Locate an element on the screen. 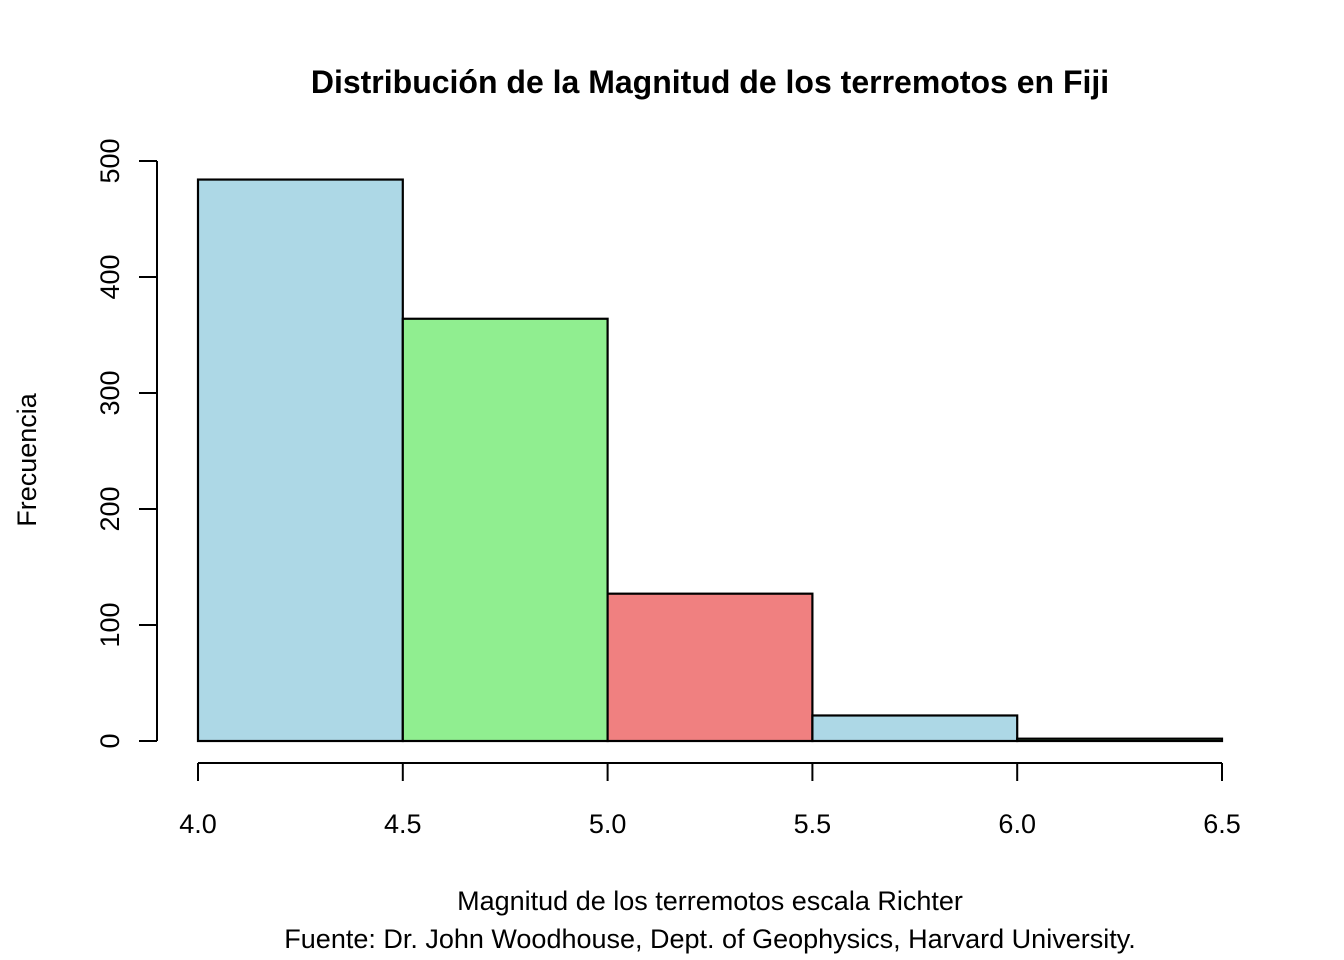 This screenshot has height=960, width=1344. x-tick-label: 6.5 is located at coordinates (1222, 824).